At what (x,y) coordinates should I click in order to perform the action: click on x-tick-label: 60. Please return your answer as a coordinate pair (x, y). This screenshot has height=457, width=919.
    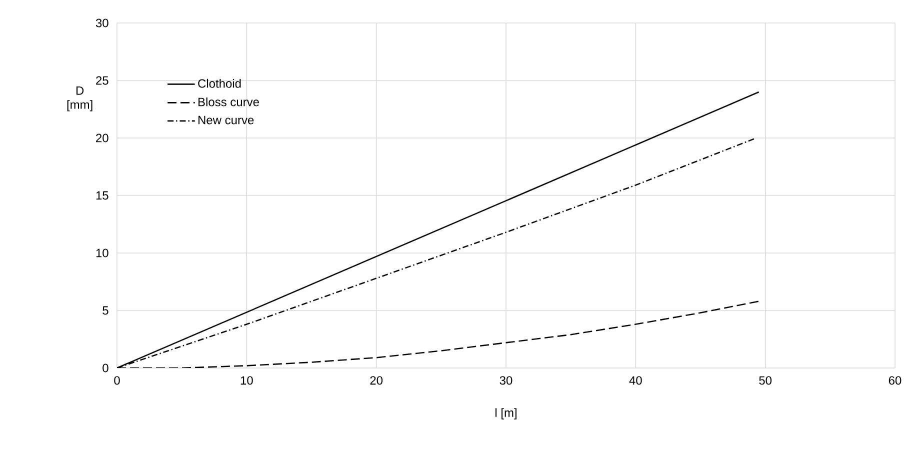
    Looking at the image, I should click on (895, 380).